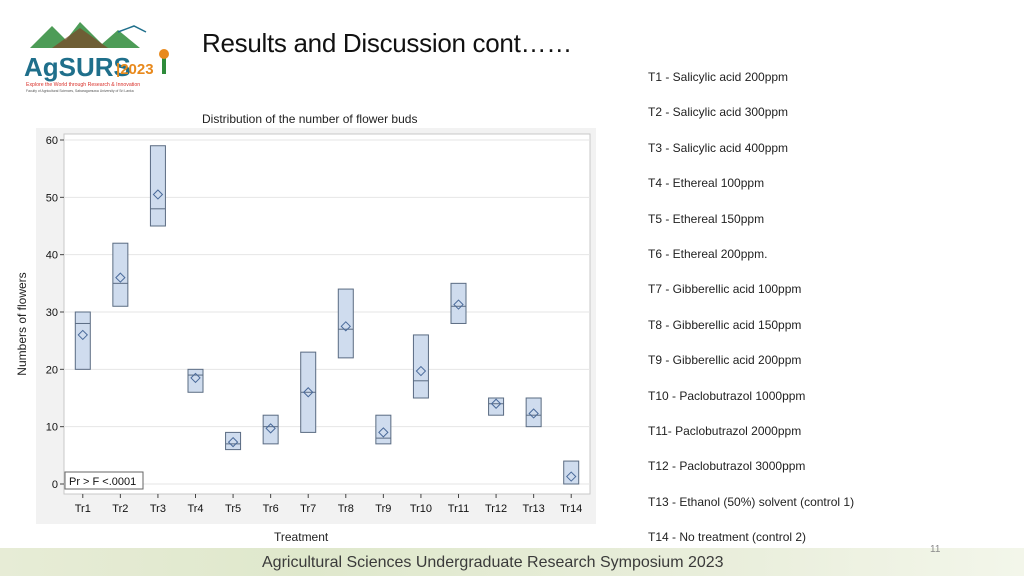 The height and width of the screenshot is (576, 1024). I want to click on box-tr10, so click(420, 366).